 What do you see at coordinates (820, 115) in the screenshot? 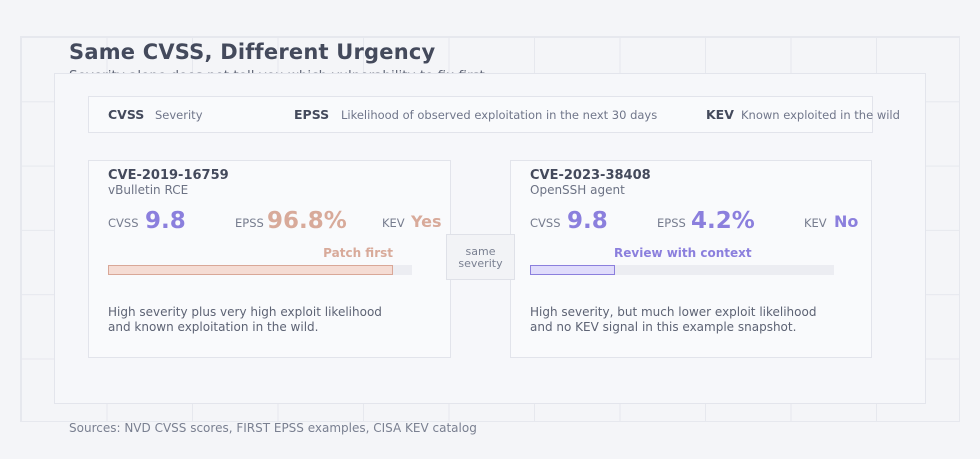
I see `legend-kev-desc: Known exploited in the wild` at bounding box center [820, 115].